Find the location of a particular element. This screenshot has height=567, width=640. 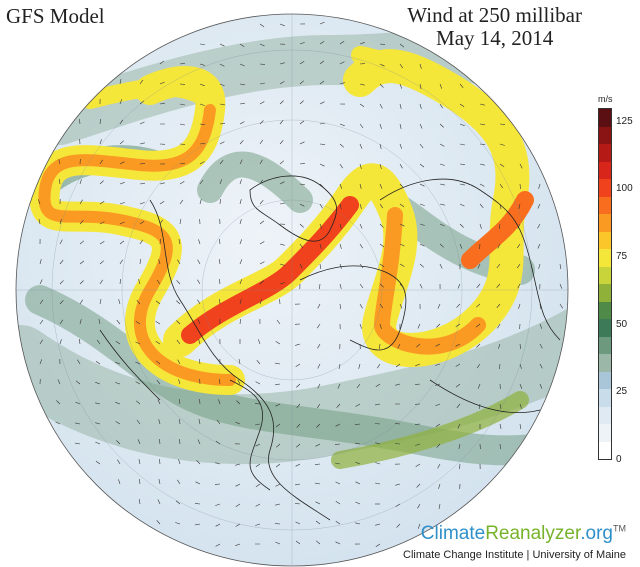

map-title-line2: May 14, 2014 is located at coordinates (495, 38).